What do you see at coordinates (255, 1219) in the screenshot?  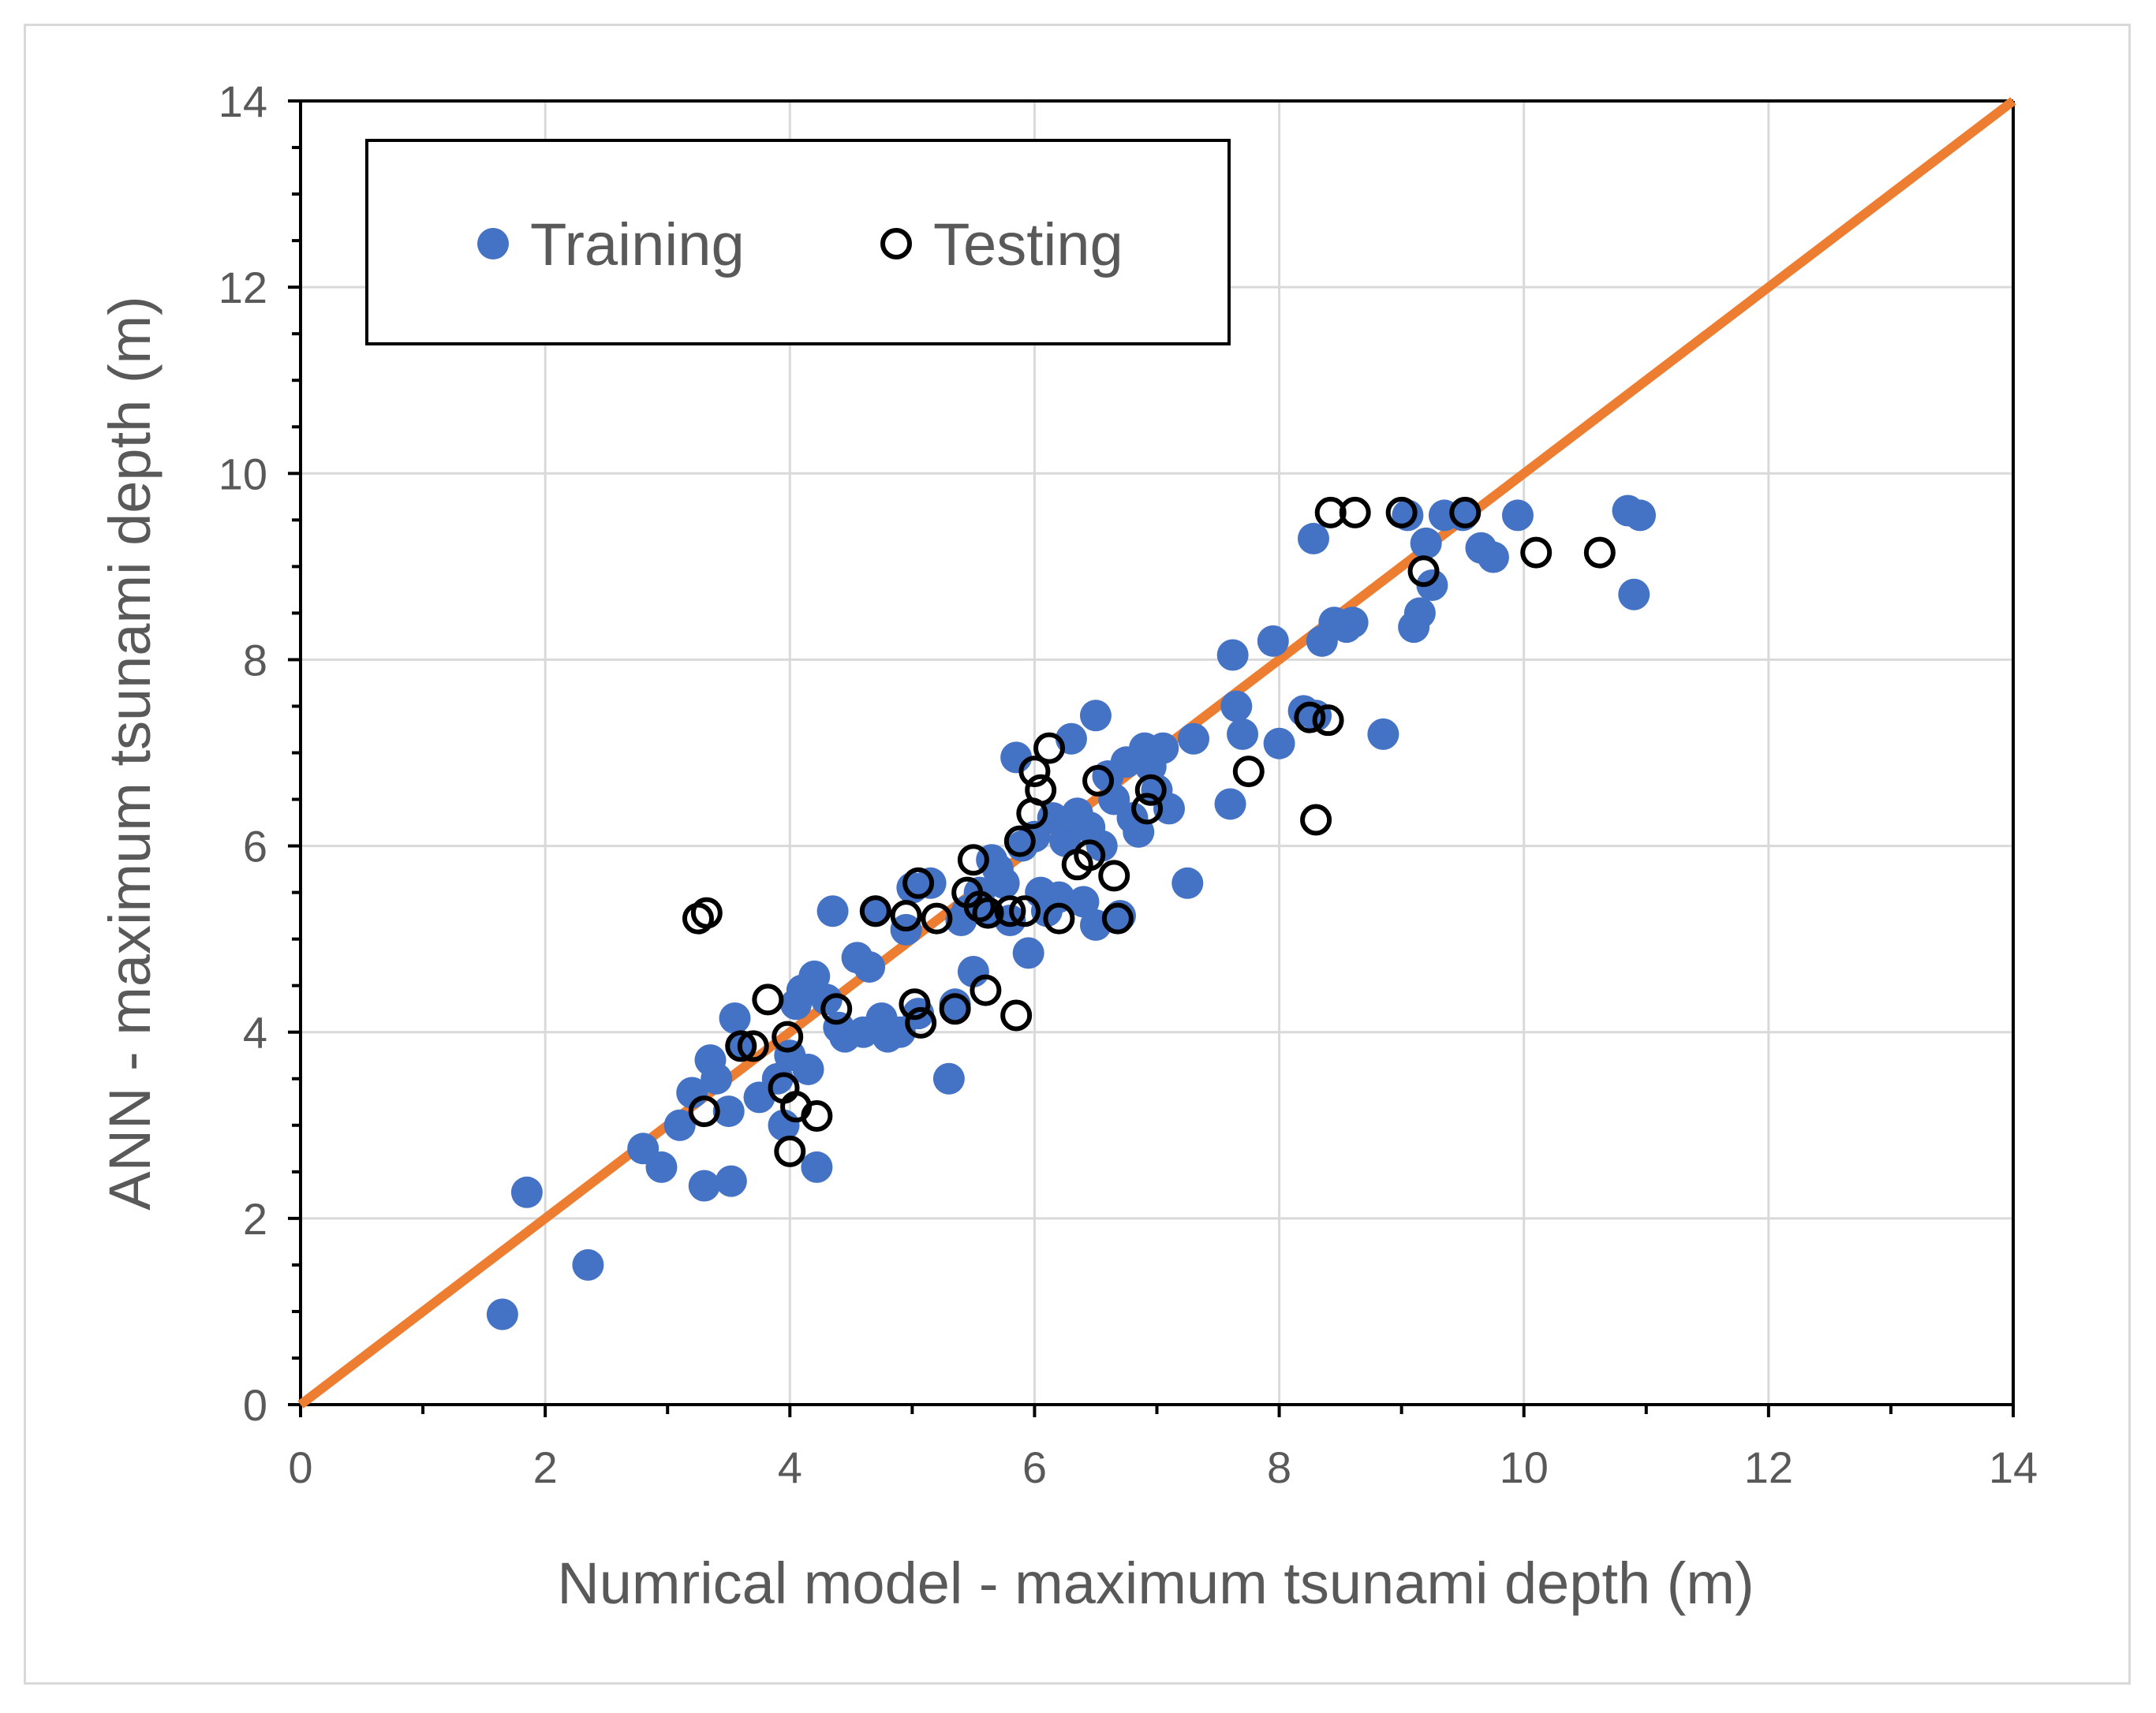 I see `y-tick-label: 2` at bounding box center [255, 1219].